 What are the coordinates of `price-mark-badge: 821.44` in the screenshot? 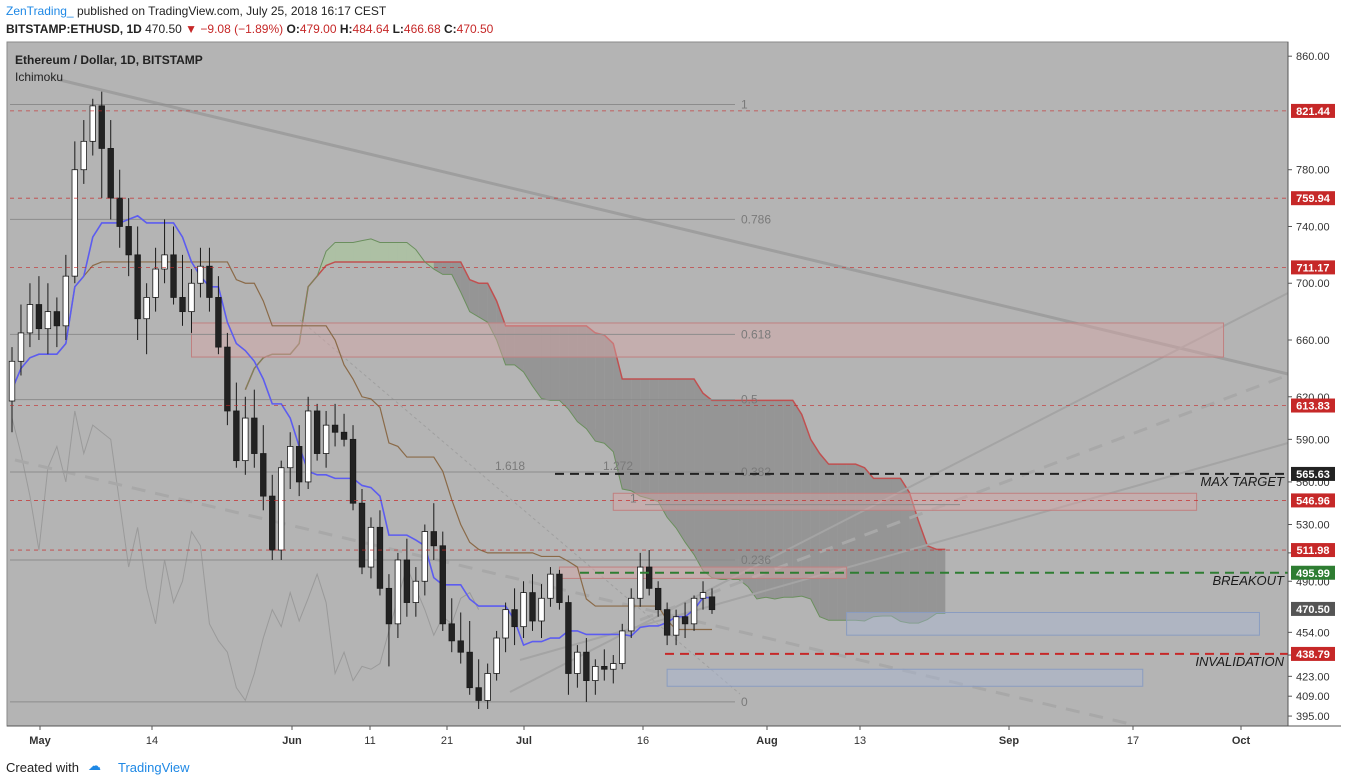 It's located at (1313, 112).